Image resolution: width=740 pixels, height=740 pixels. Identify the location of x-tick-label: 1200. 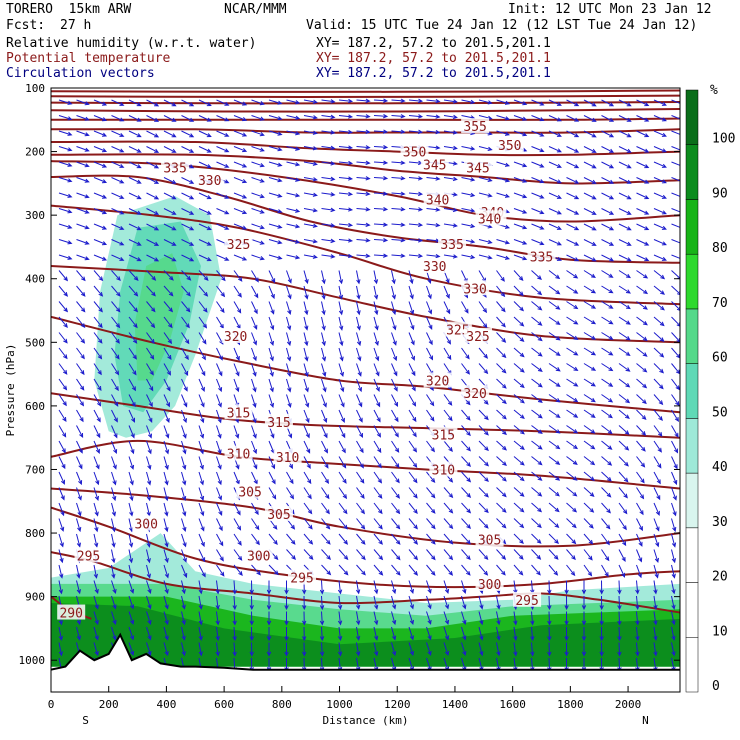
(397, 704).